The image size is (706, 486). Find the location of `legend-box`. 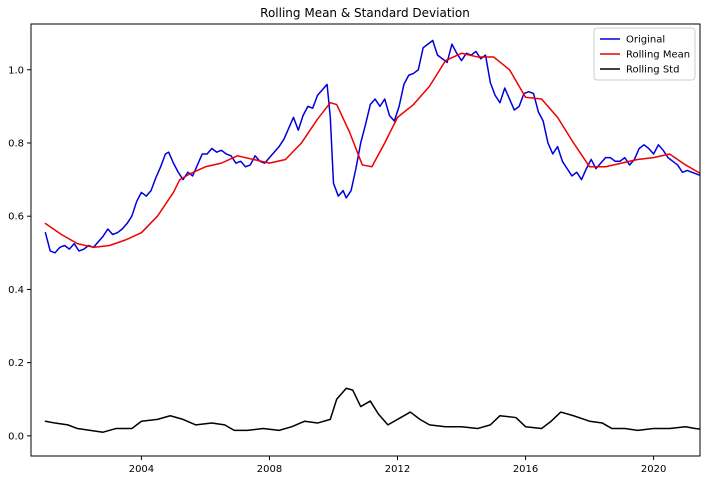

legend-box is located at coordinates (644, 54).